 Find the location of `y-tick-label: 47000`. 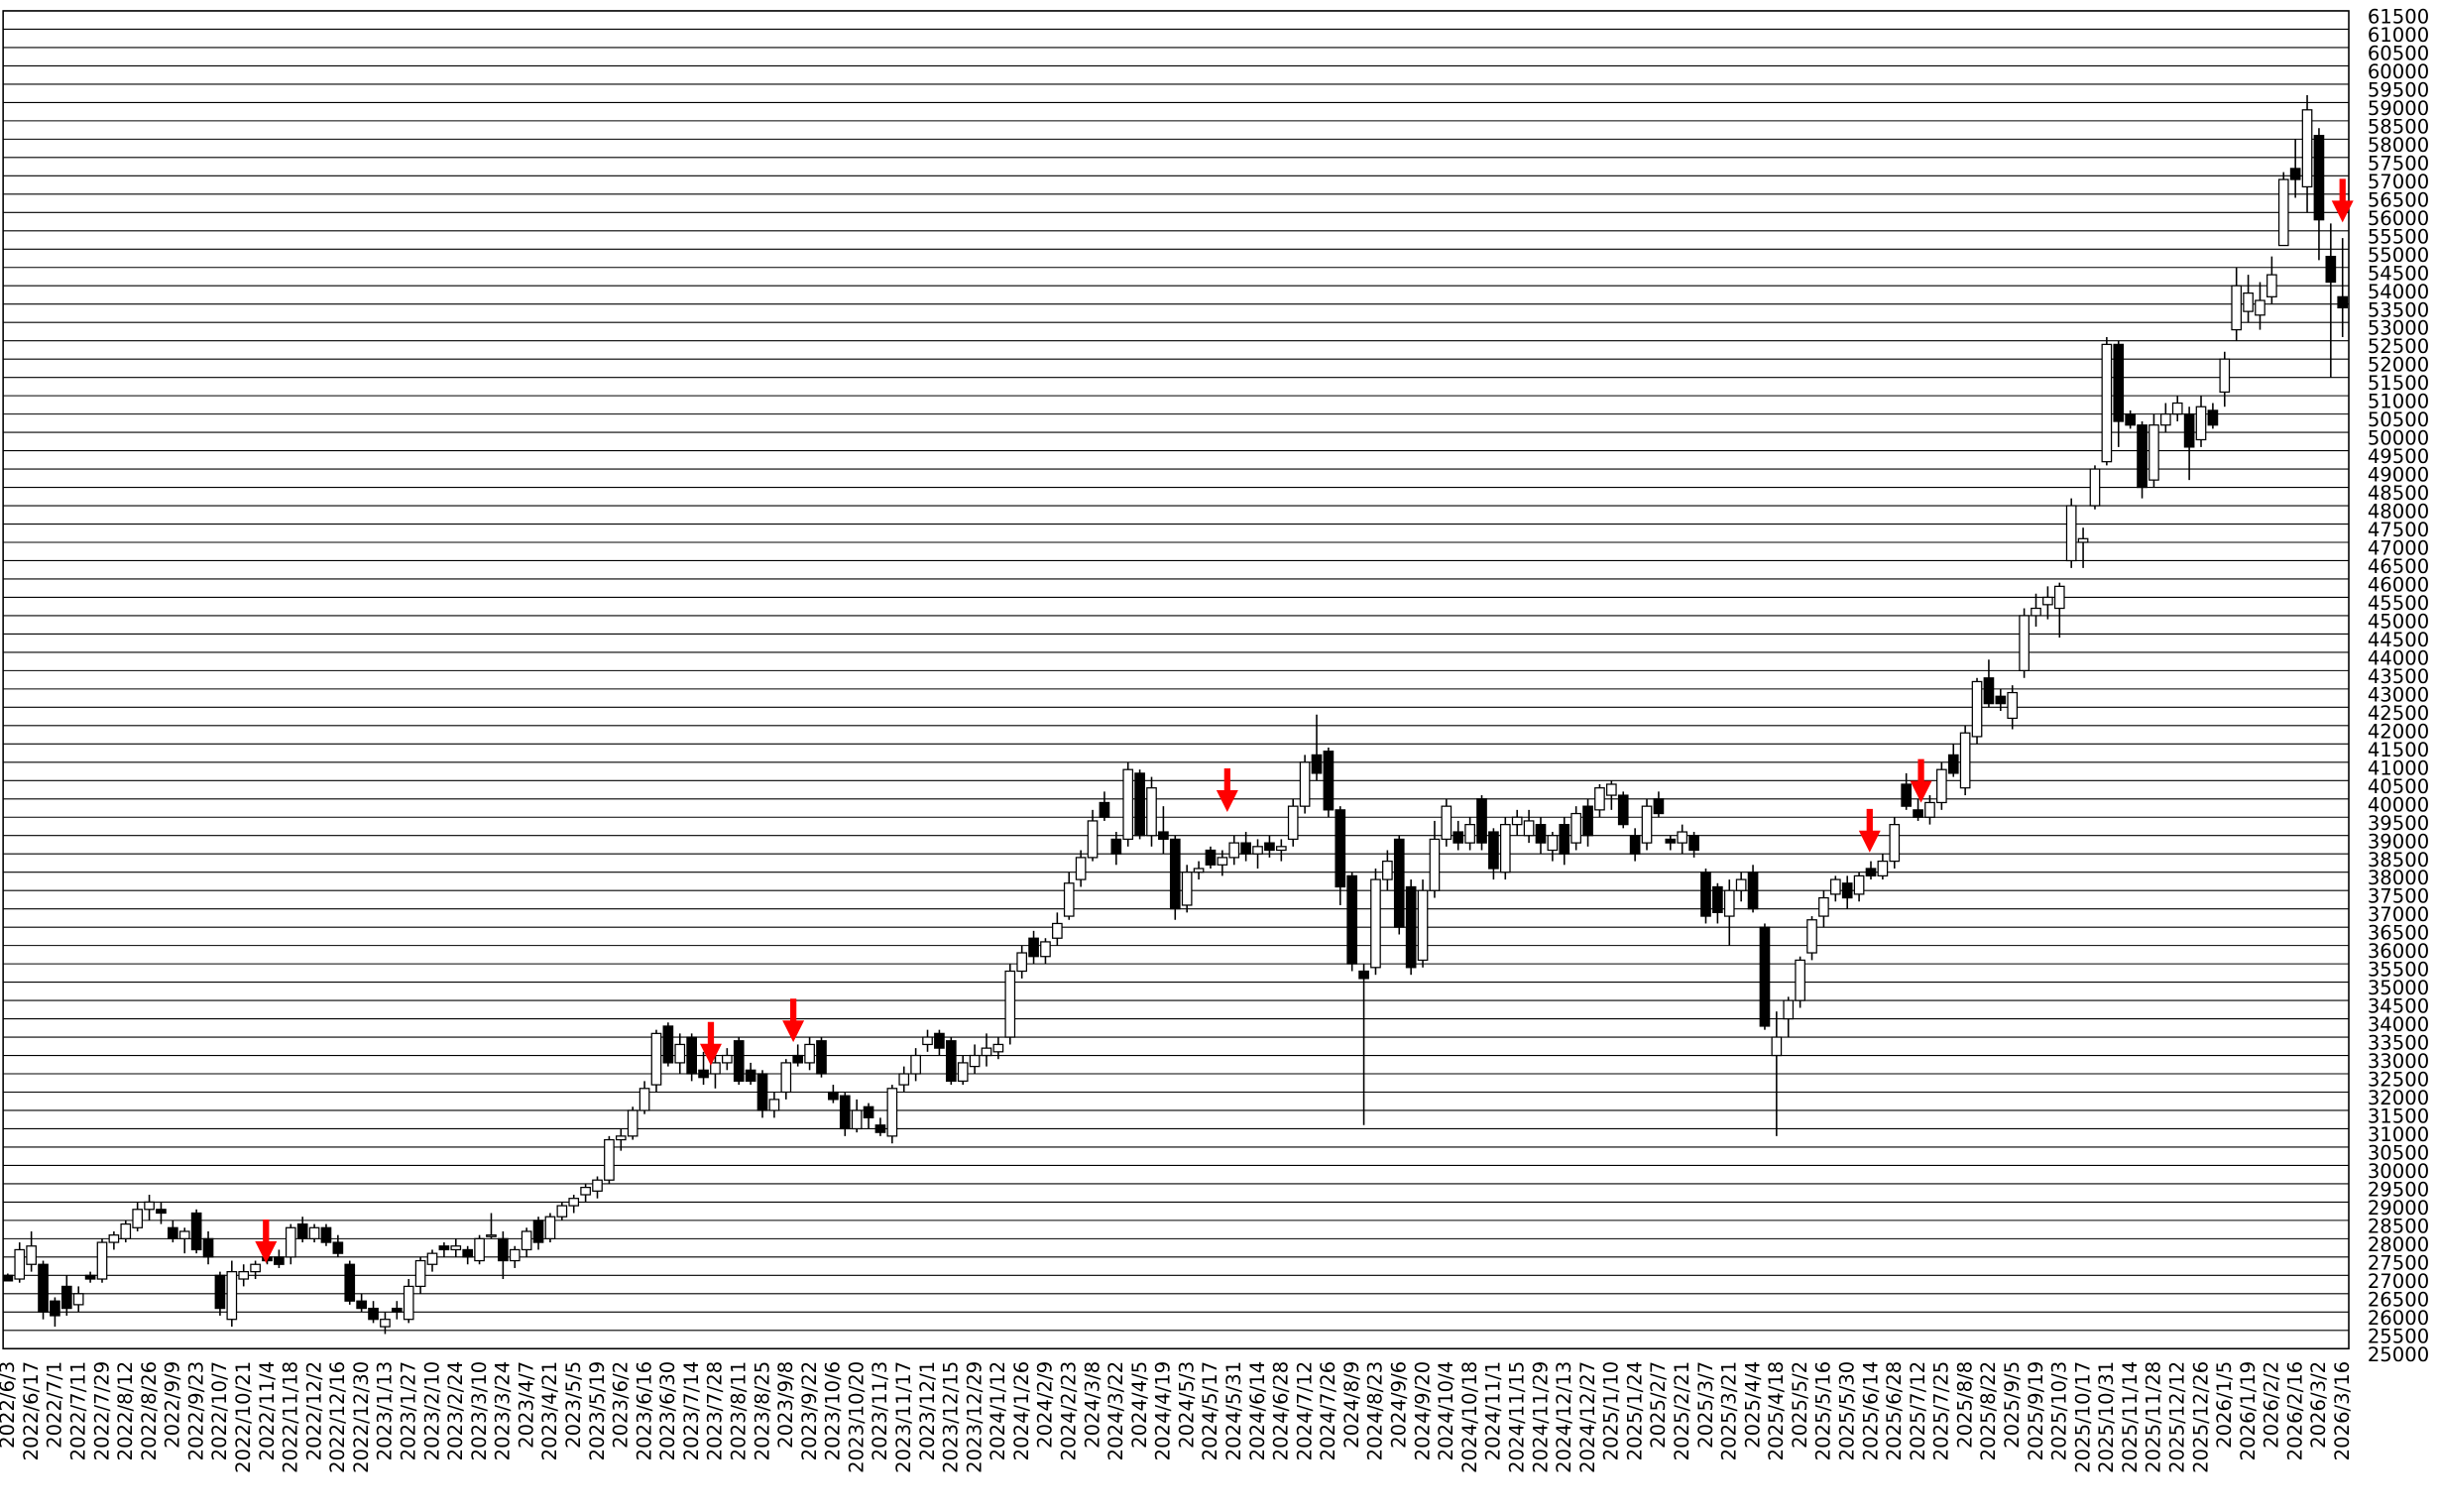

y-tick-label: 47000 is located at coordinates (2399, 548).